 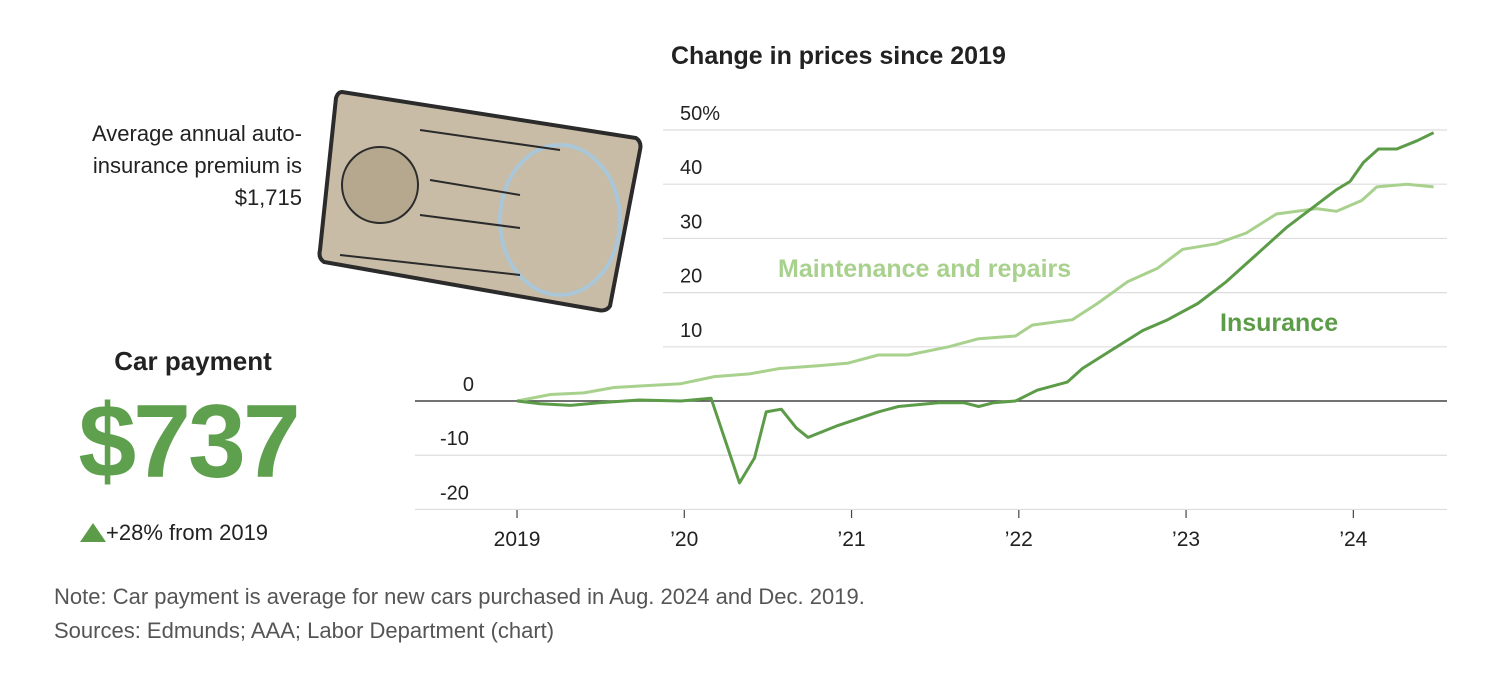 What do you see at coordinates (1353, 539) in the screenshot?
I see `x-tick-label: ’24` at bounding box center [1353, 539].